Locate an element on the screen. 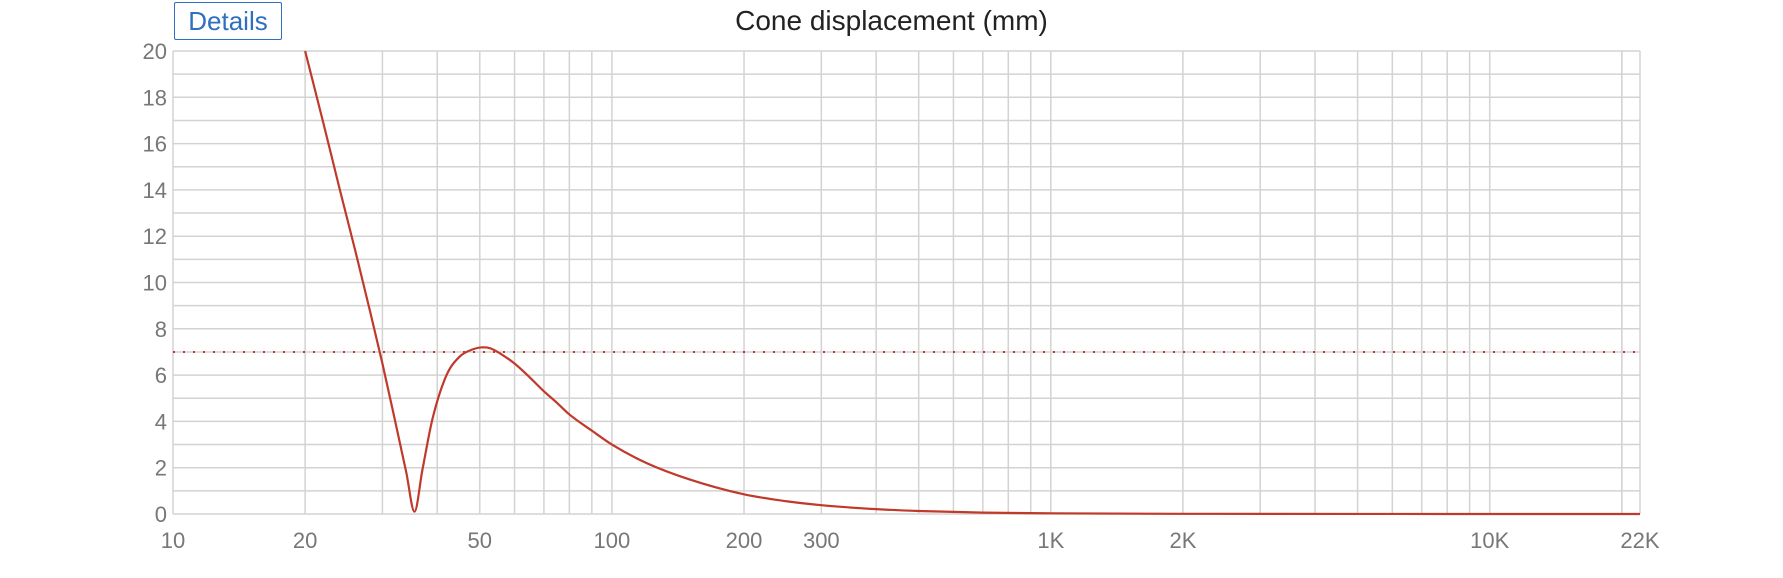 The width and height of the screenshot is (1783, 578). x-tick-label: 20 is located at coordinates (305, 540).